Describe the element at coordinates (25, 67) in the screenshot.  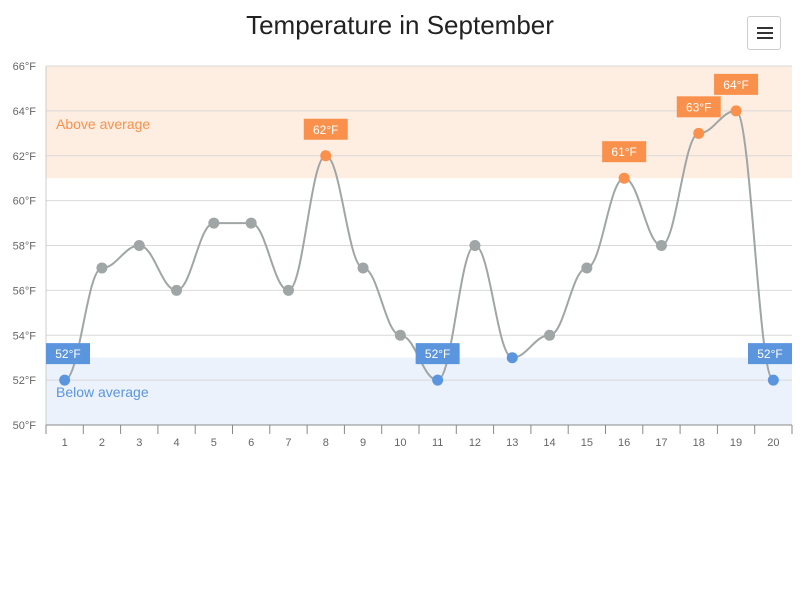
I see `y-tick-label: 66°F` at that location.